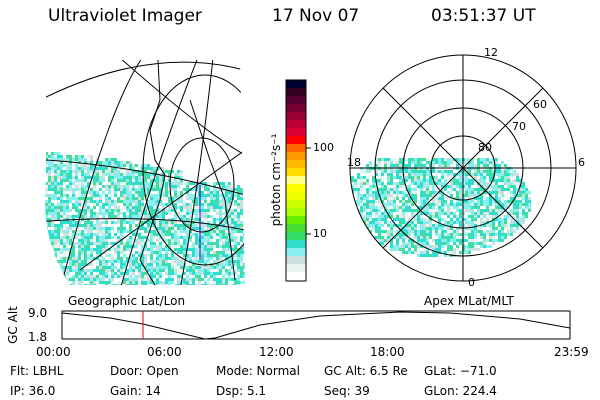 The height and width of the screenshot is (400, 600). What do you see at coordinates (125, 16) in the screenshot?
I see `instrument-title: Ultraviolet Imager` at bounding box center [125, 16].